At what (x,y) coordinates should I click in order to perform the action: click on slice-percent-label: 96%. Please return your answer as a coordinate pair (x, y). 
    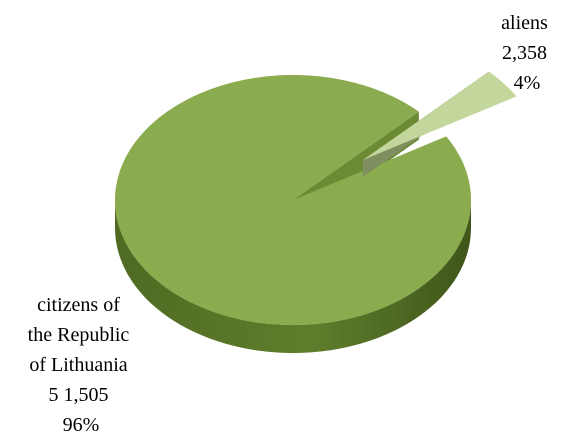
    Looking at the image, I should click on (81, 425).